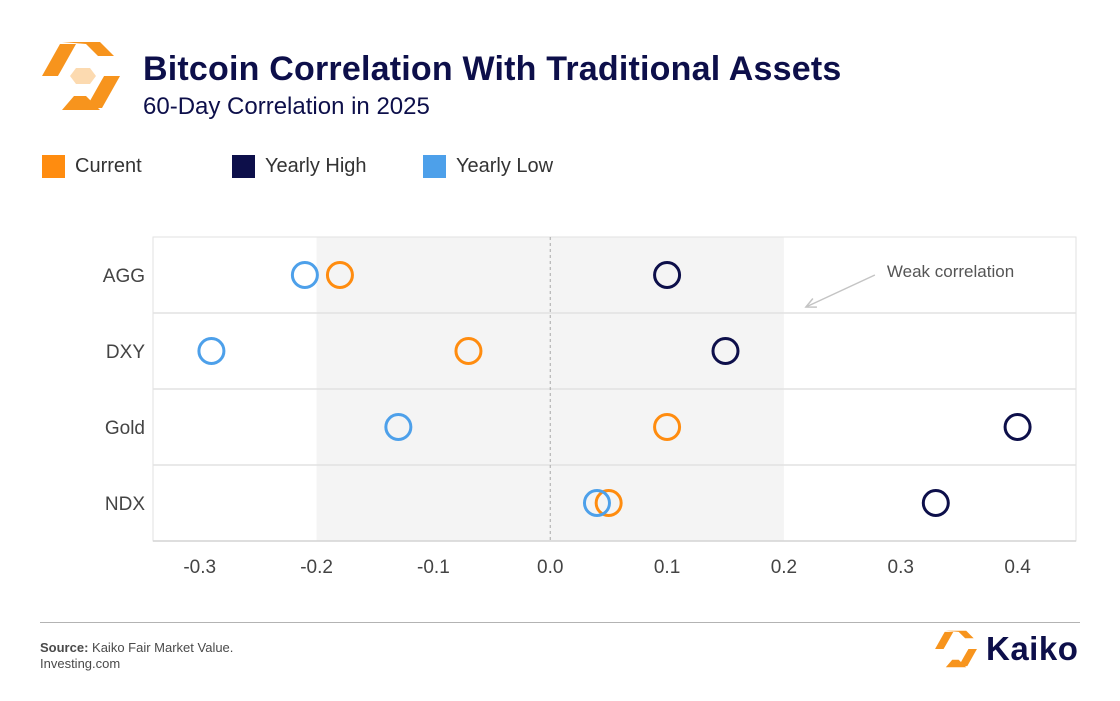  Describe the element at coordinates (505, 166) in the screenshot. I see `legend-label-yearly-low: Yearly Low` at that location.